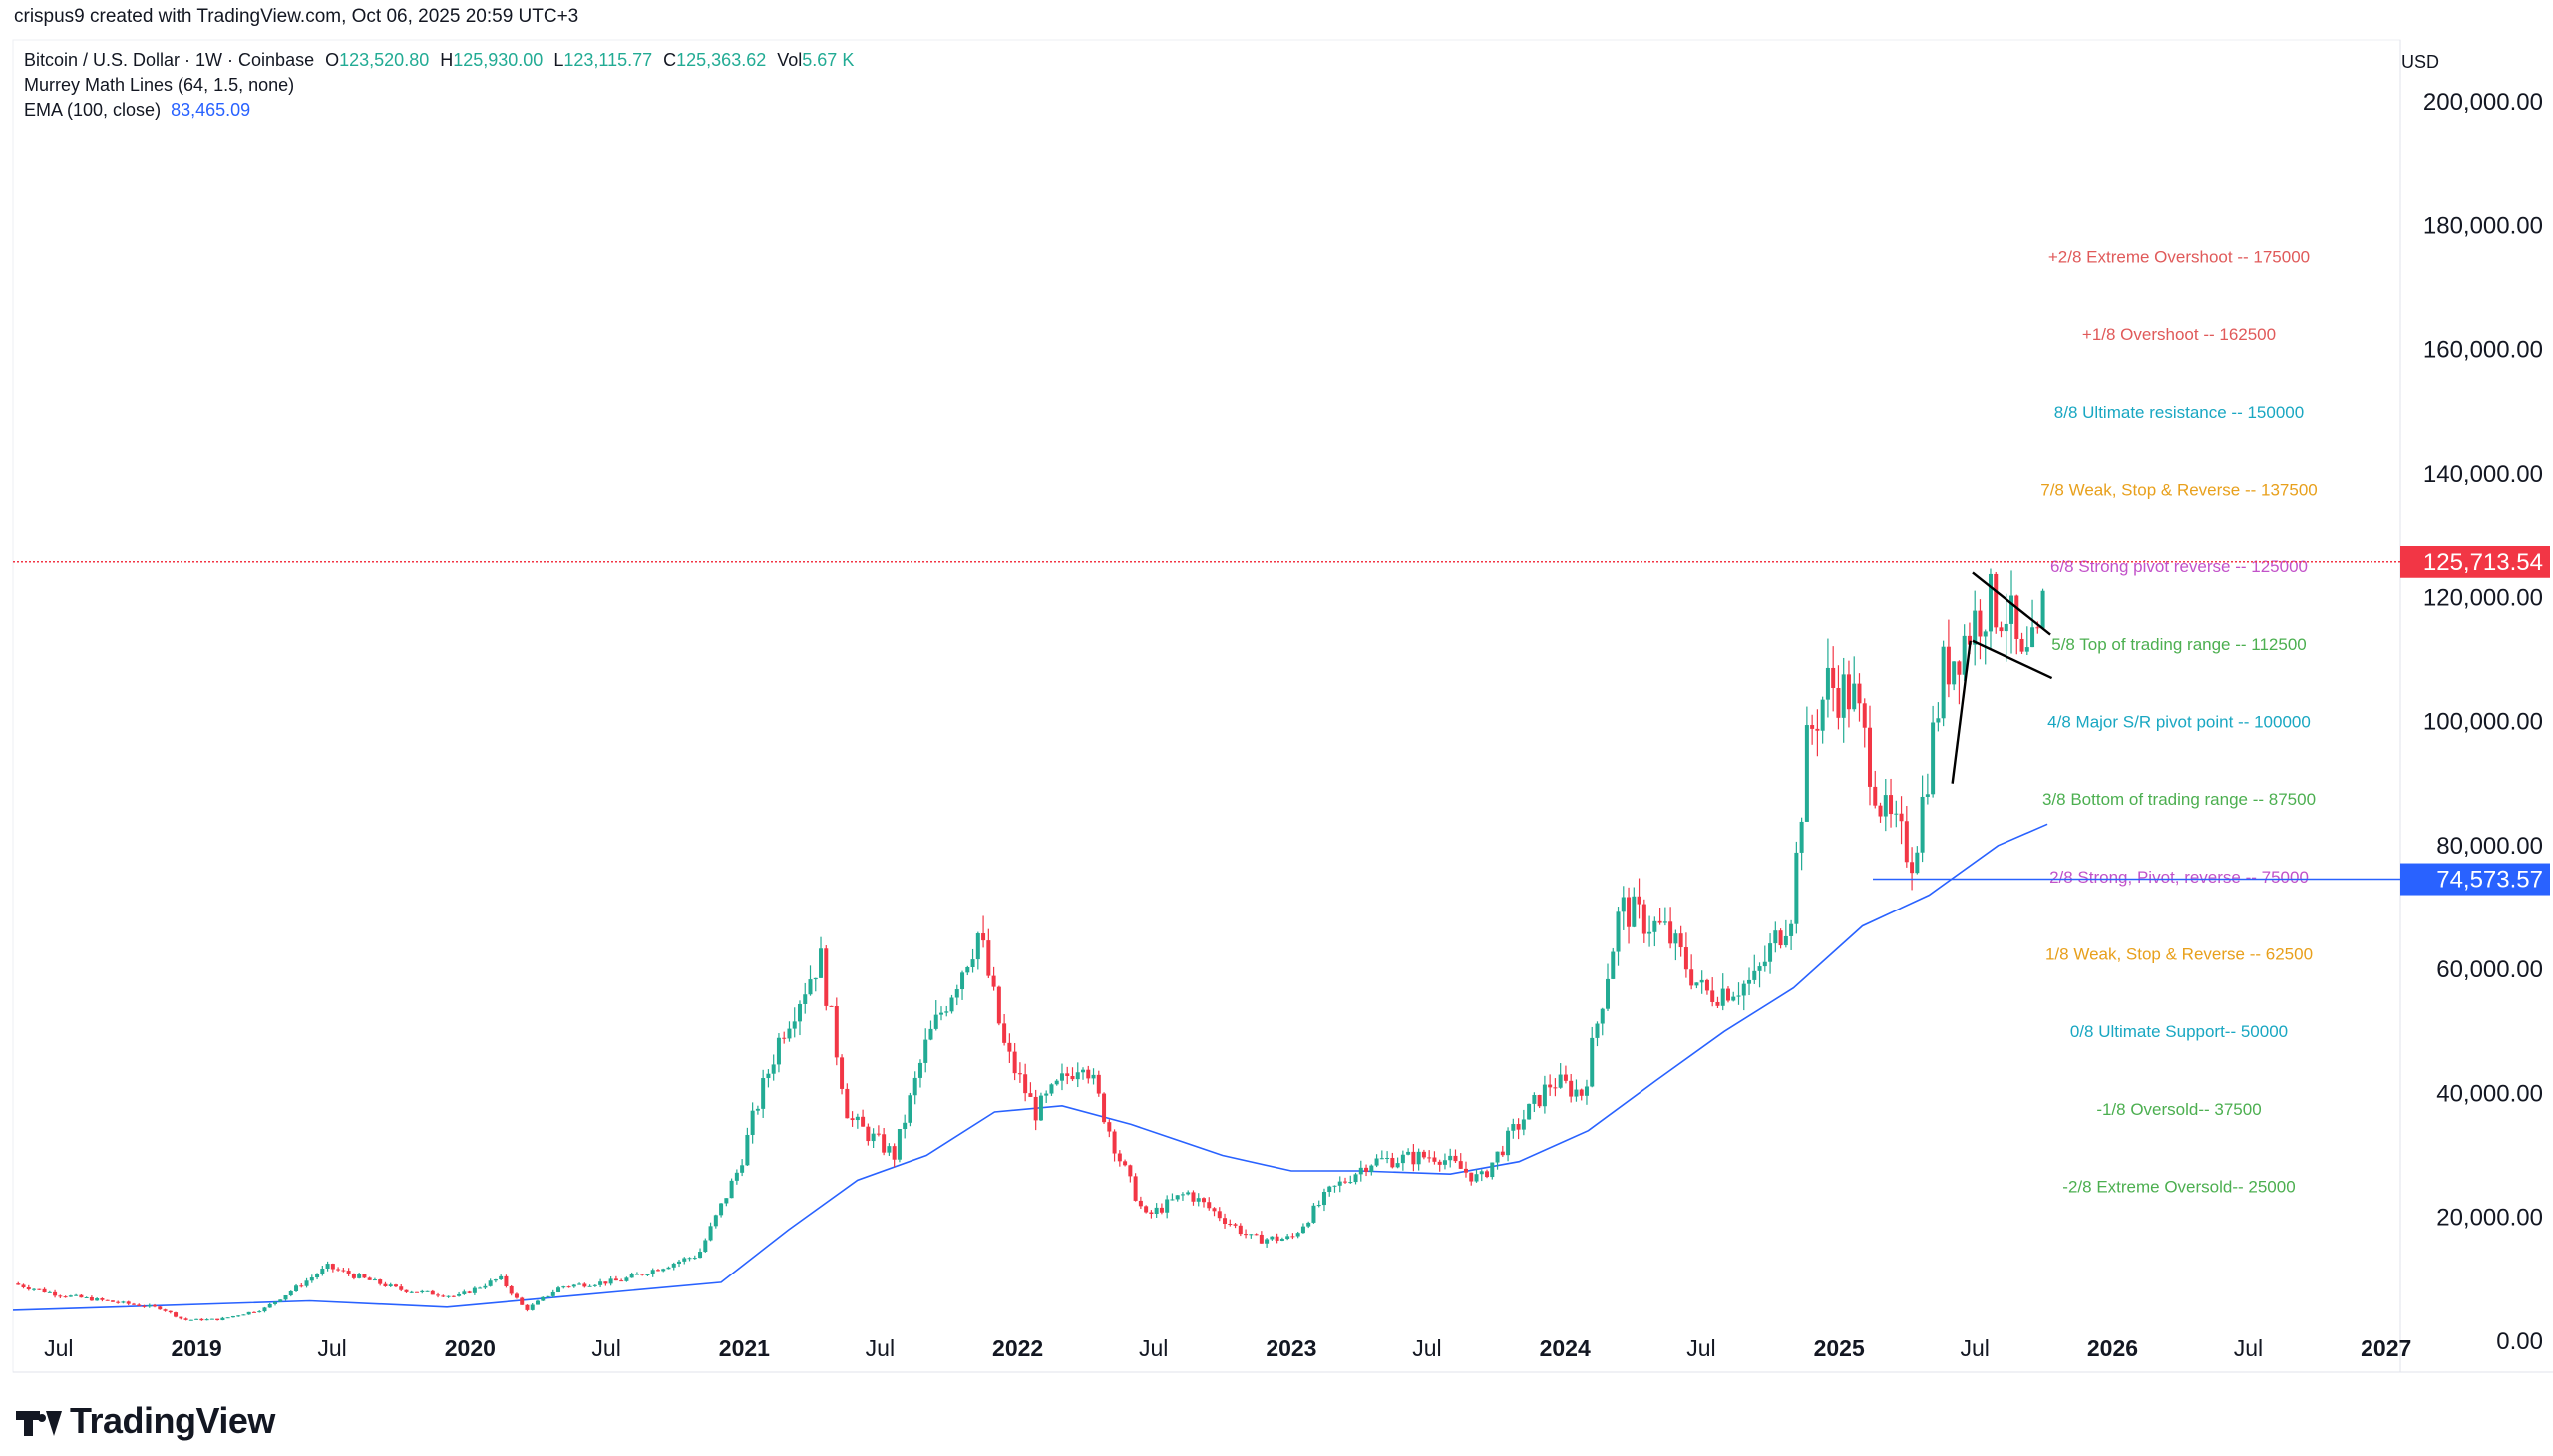  I want to click on high-label: H, so click(447, 60).